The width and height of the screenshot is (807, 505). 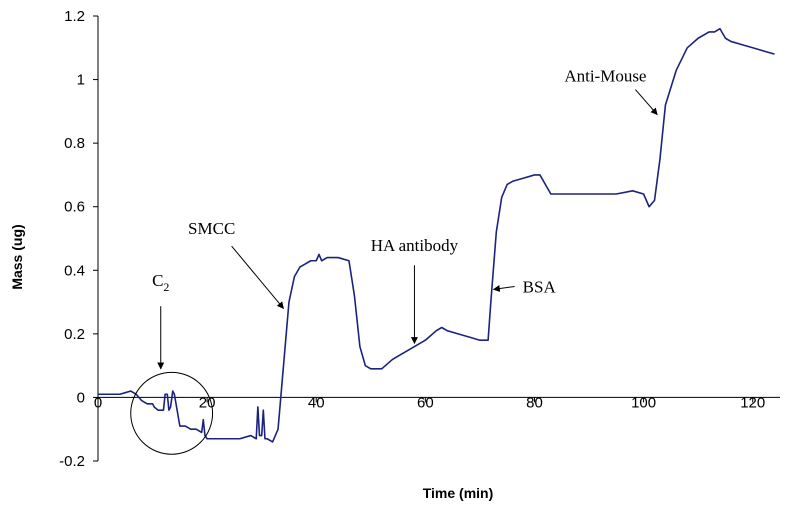 I want to click on x-tick-label: 40, so click(x=316, y=402).